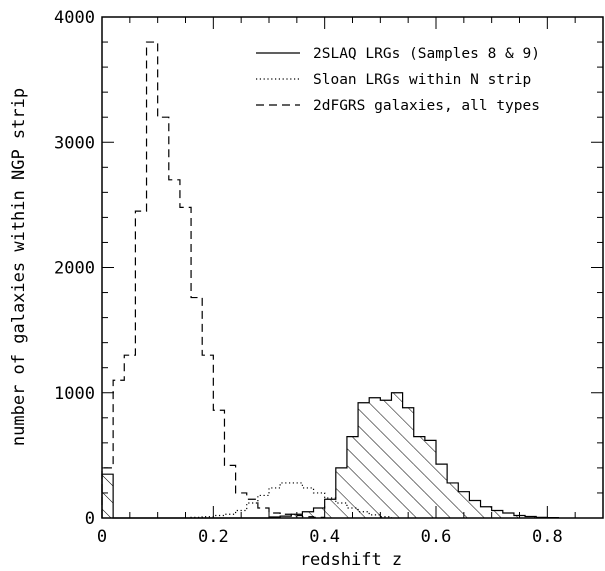  Describe the element at coordinates (74, 143) in the screenshot. I see `y-tick-label-3: 3000` at that location.